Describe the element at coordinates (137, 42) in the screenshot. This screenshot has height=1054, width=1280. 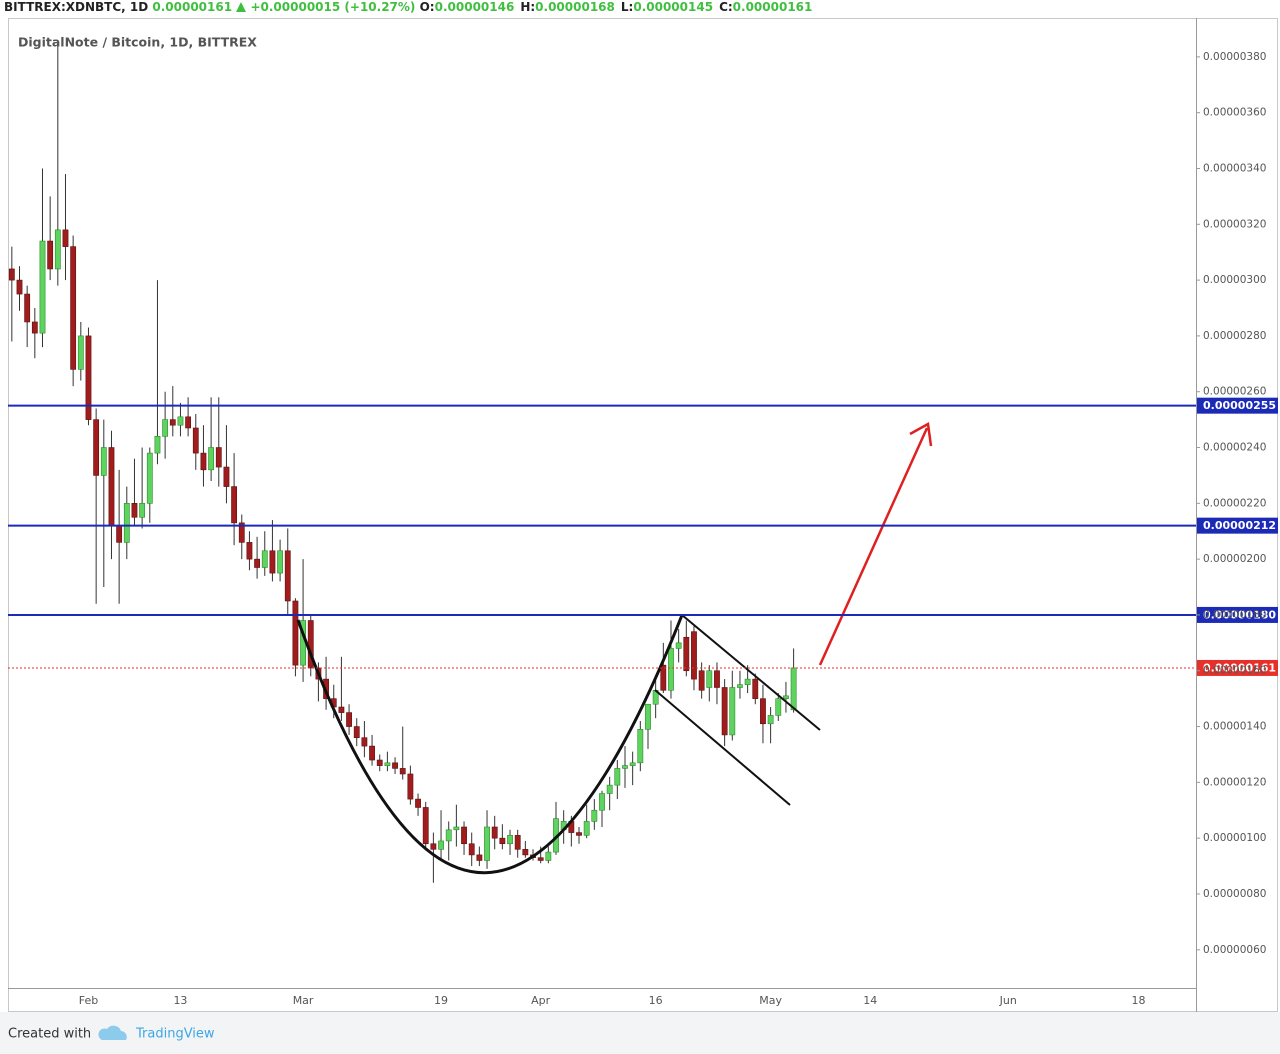
I see `chart-title: DigitalNote / Bitcoin, 1D, BITTREX` at that location.